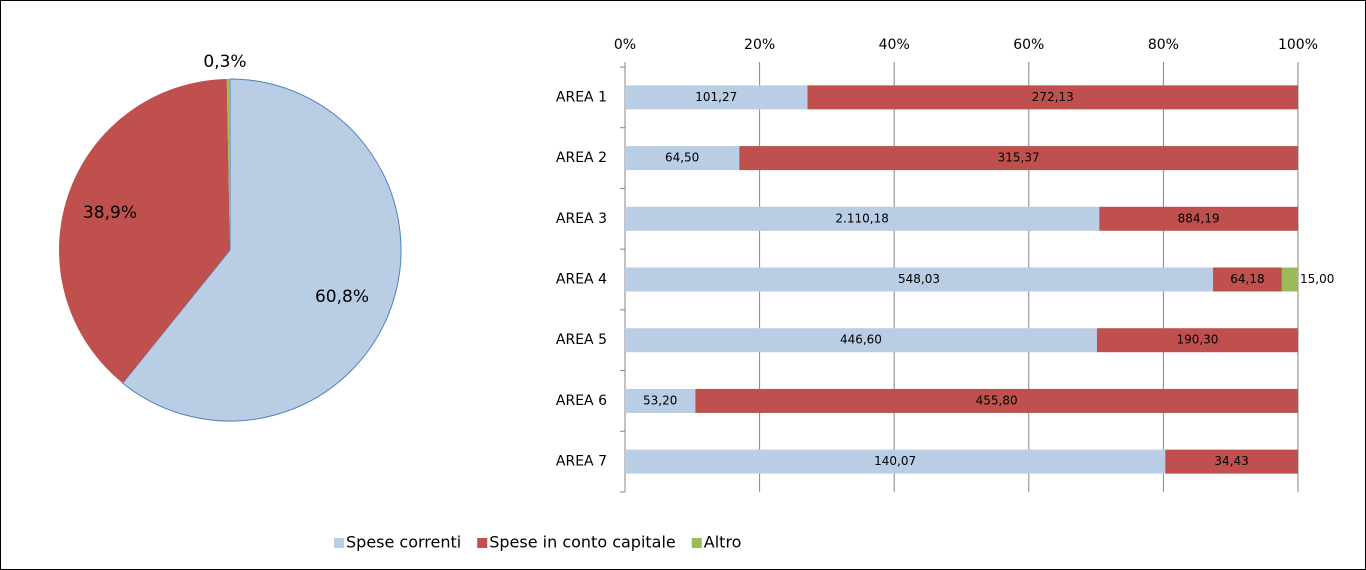  What do you see at coordinates (342, 297) in the screenshot?
I see `pie-label: 60,8%` at bounding box center [342, 297].